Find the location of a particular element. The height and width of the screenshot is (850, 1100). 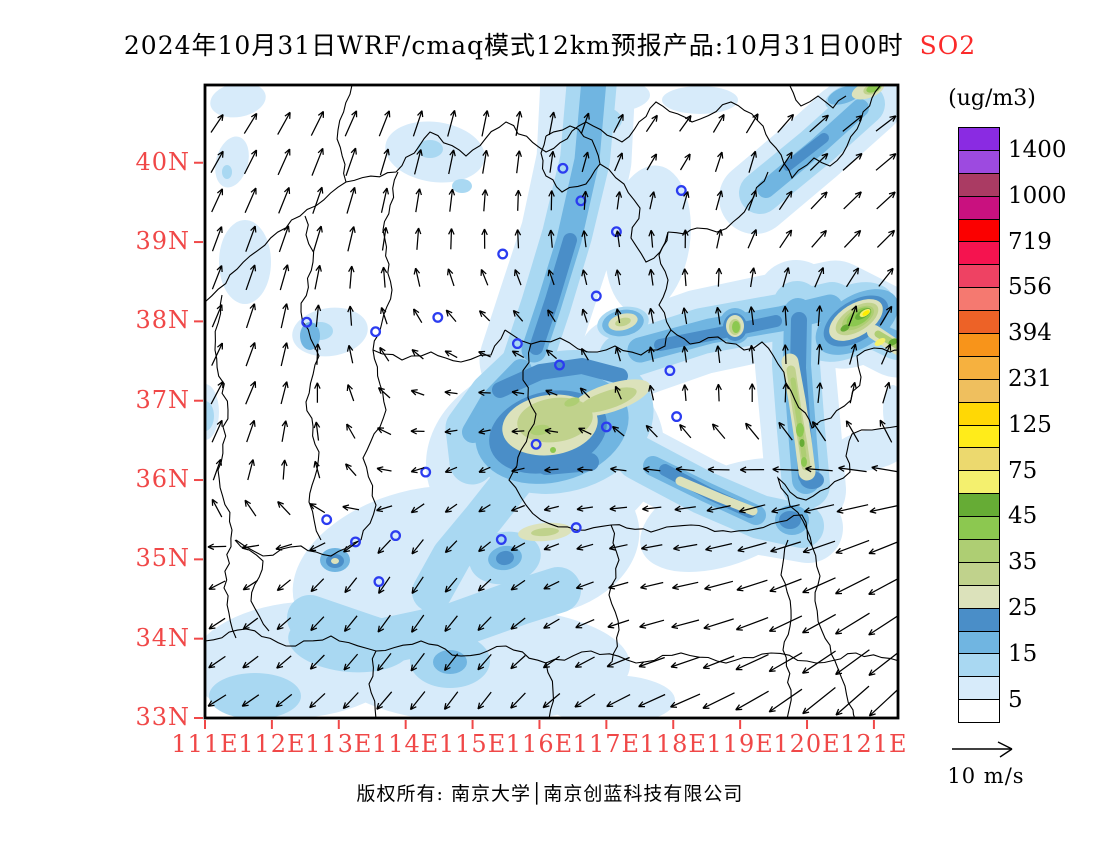

colorbar-legend: 1400 1000 719 556 394 231 125 75 45 35 25 15 5 is located at coordinates (1012, 425).